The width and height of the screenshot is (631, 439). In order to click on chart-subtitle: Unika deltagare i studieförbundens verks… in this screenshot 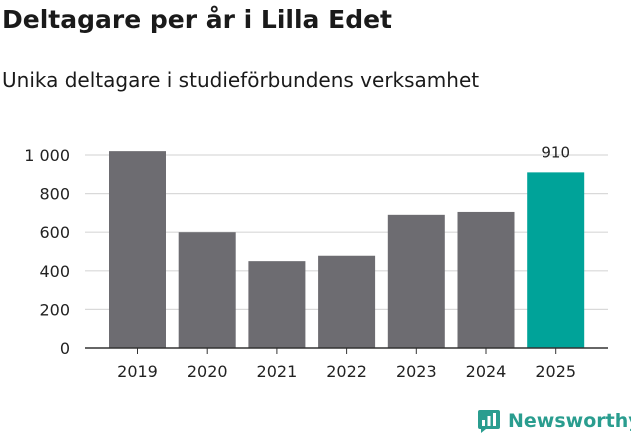, I will do `click(241, 80)`.